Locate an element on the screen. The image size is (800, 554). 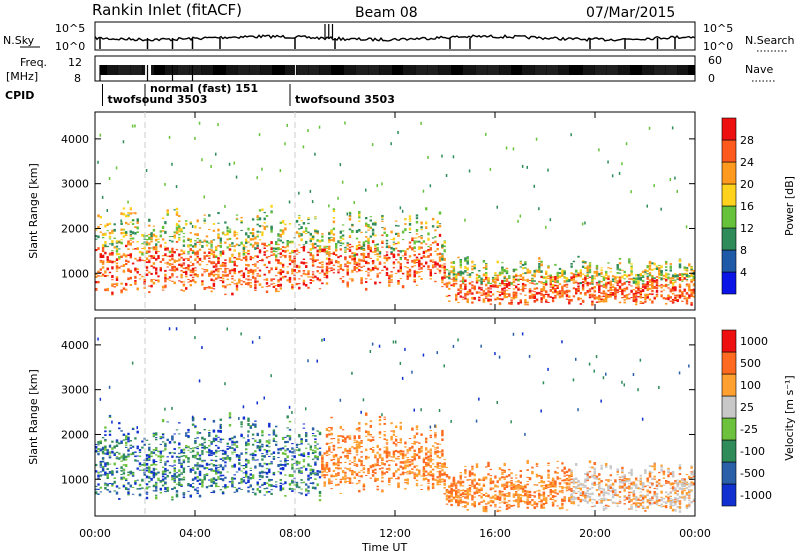
colorbar-label: -1000 is located at coordinates (756, 495).